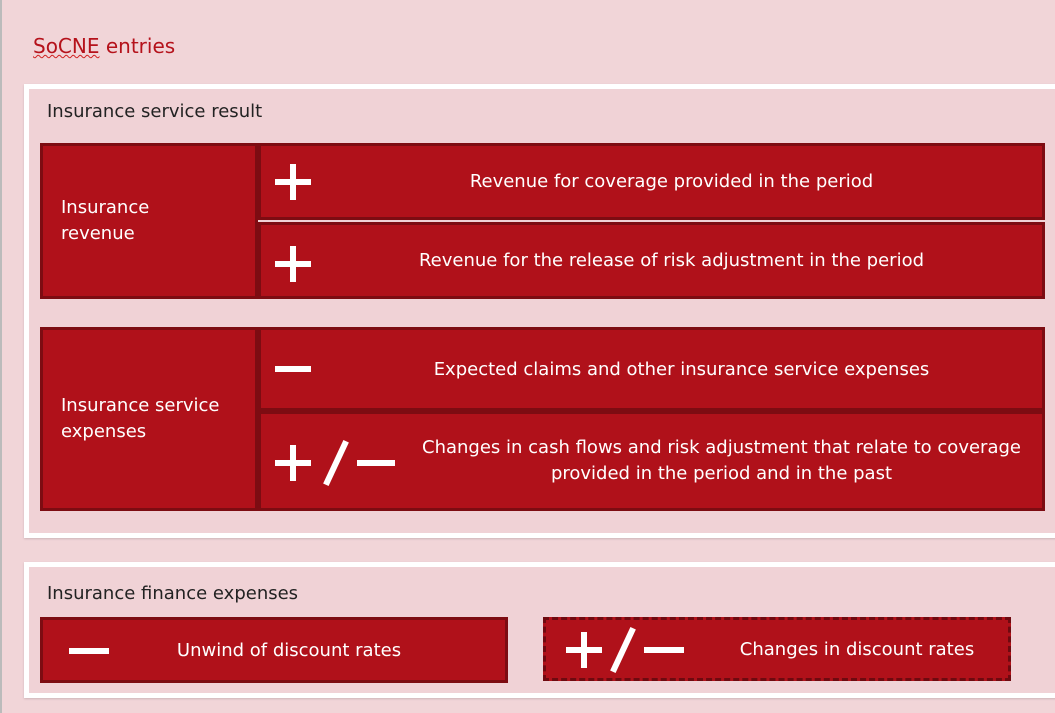 Image resolution: width=1055 pixels, height=713 pixels. What do you see at coordinates (66, 46) in the screenshot?
I see `title-underlined: SoCNE` at bounding box center [66, 46].